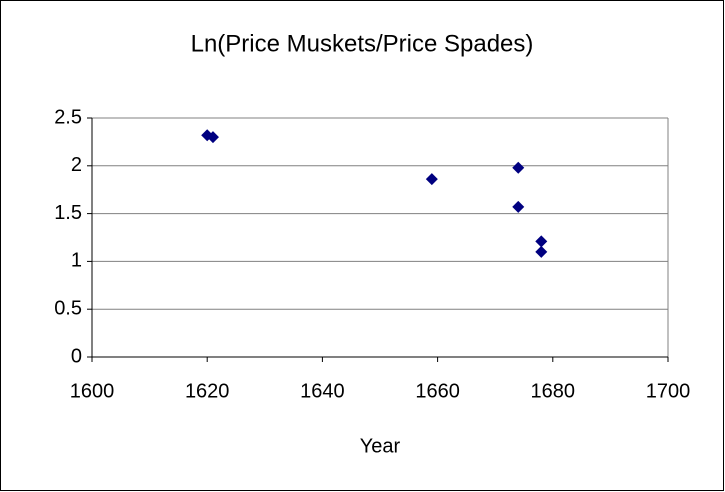 The image size is (725, 492). I want to click on x-axis-label: Year, so click(380, 446).